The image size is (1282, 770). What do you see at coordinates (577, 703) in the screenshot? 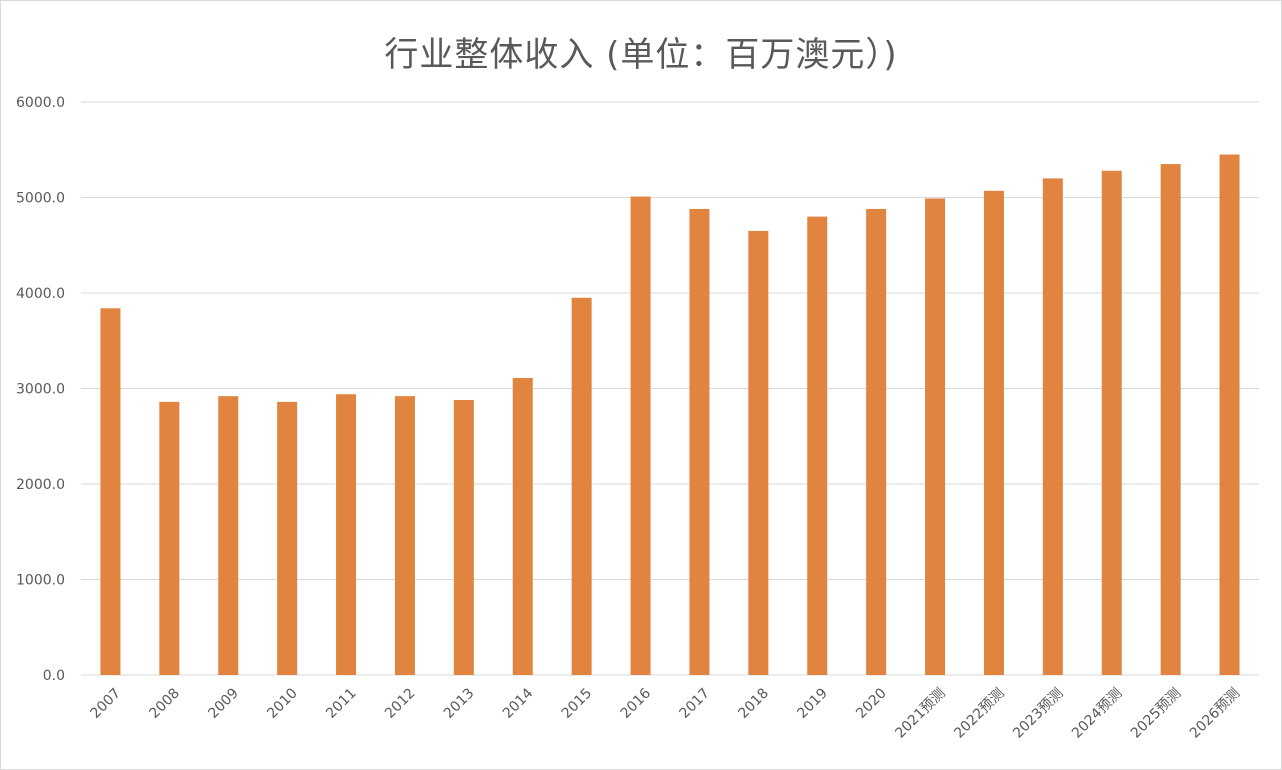
I see `x-tick-label: 2015` at bounding box center [577, 703].